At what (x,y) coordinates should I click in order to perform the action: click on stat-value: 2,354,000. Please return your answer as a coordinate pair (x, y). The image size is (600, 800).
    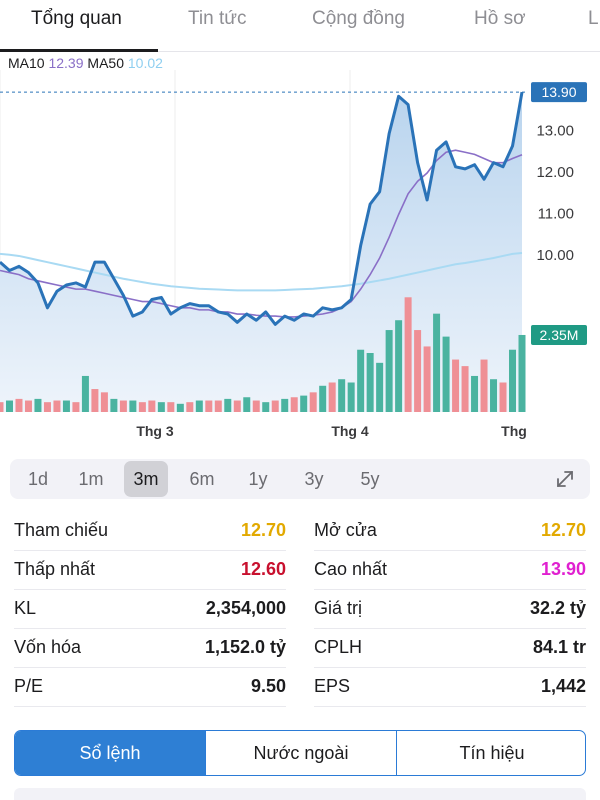
    Looking at the image, I should click on (245, 608).